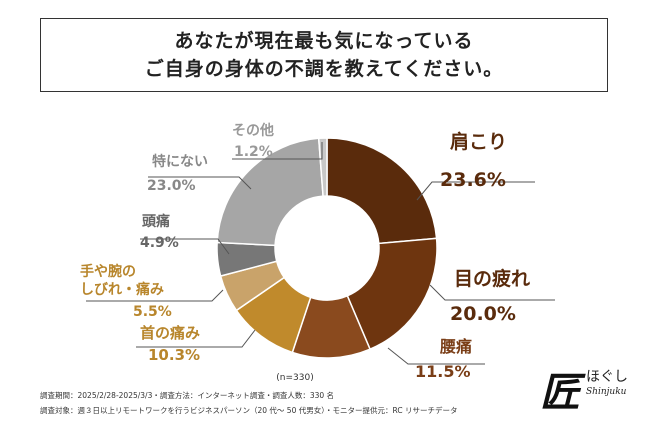 The height and width of the screenshot is (434, 650). I want to click on slice-value-2: 11.5%, so click(443, 371).